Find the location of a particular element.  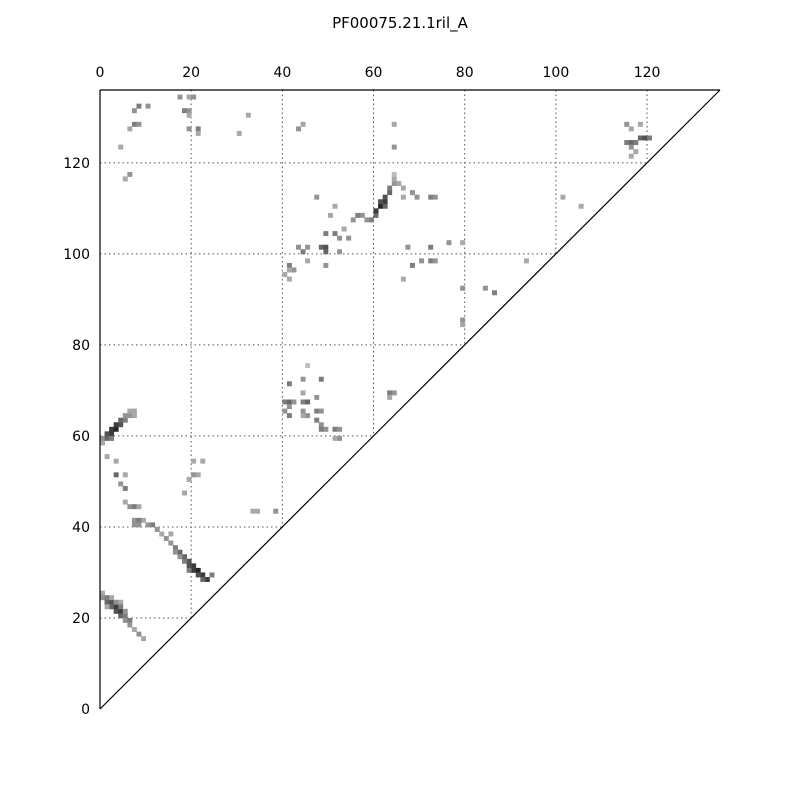

x-tick-label: 0 is located at coordinates (100, 73).